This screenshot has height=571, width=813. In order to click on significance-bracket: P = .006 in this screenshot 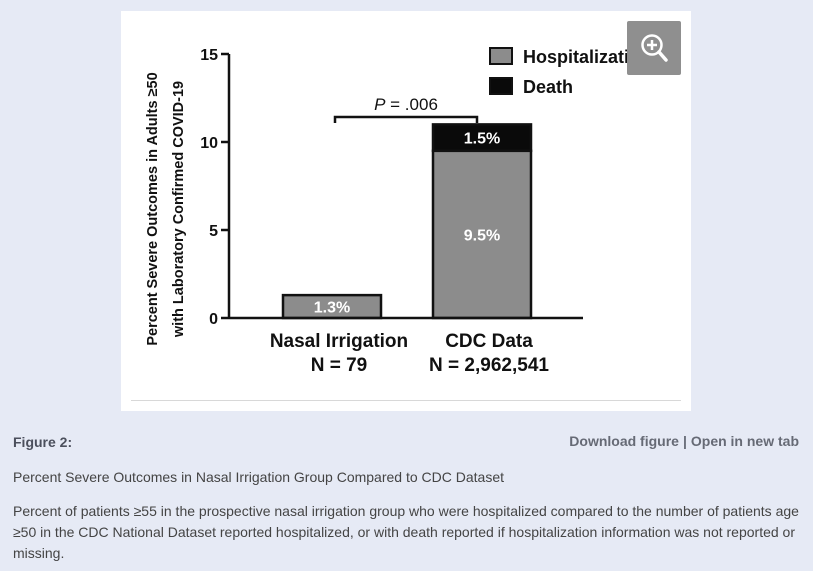, I will do `click(406, 109)`.